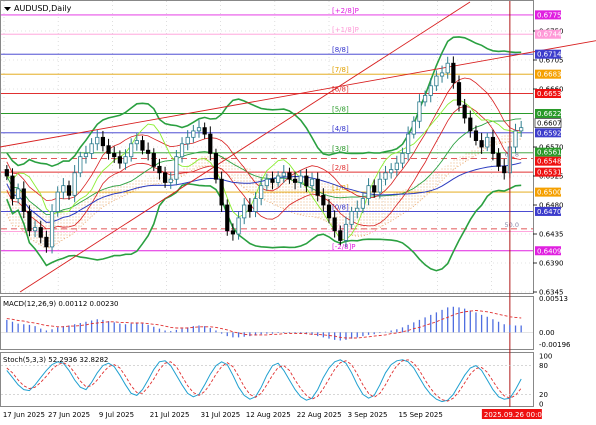 The width and height of the screenshot is (596, 425). Describe the element at coordinates (264, 324) in the screenshot. I see `macd-signal-line` at that location.